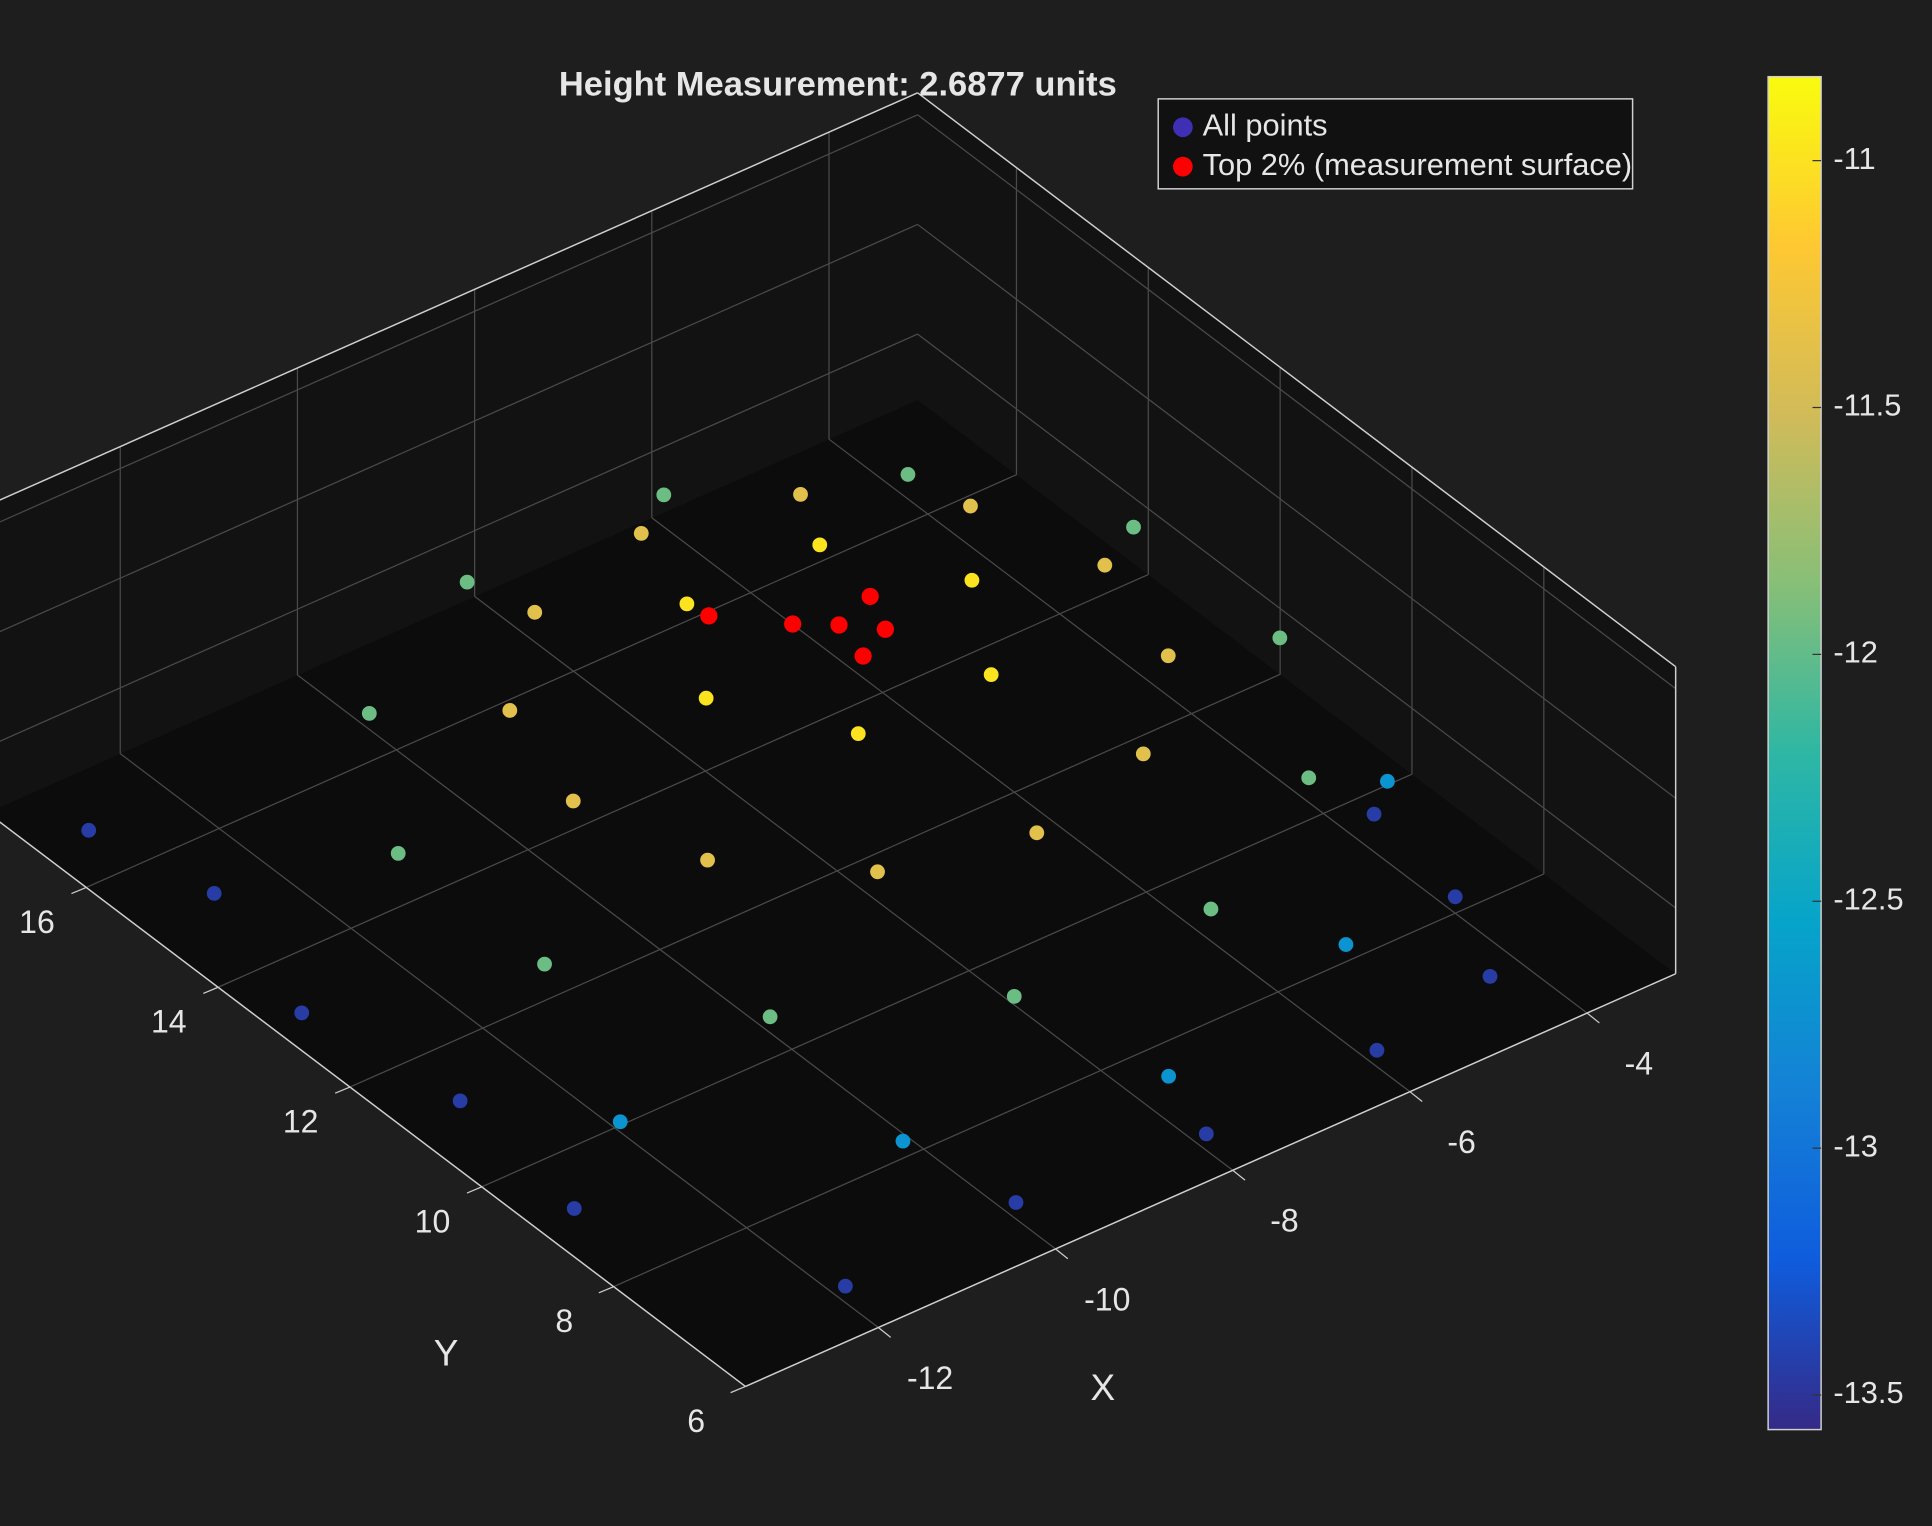 This screenshot has width=1932, height=1526. What do you see at coordinates (564, 1321) in the screenshot?
I see `y-tick-label: 8` at bounding box center [564, 1321].